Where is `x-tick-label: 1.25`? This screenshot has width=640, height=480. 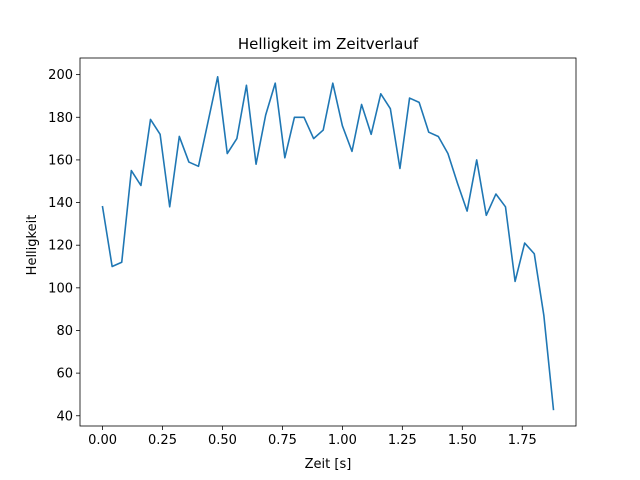
x-tick-label: 1.25 is located at coordinates (402, 440).